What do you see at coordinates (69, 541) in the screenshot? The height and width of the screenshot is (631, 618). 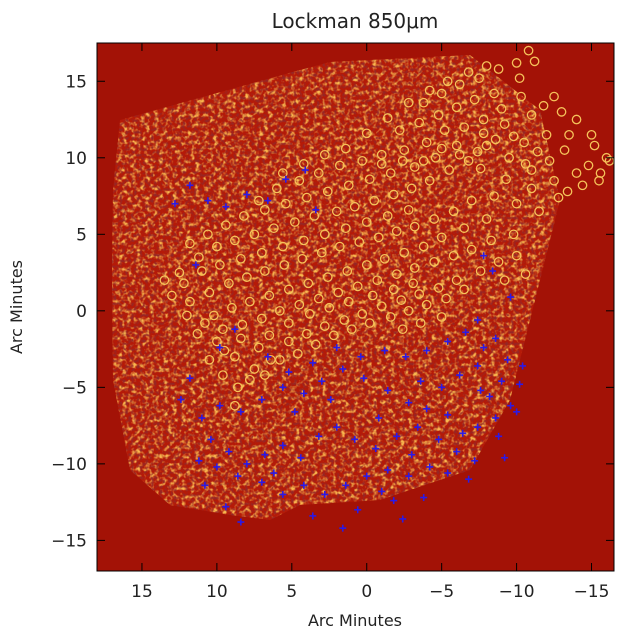 I see `y-tick-label: −15` at bounding box center [69, 541].